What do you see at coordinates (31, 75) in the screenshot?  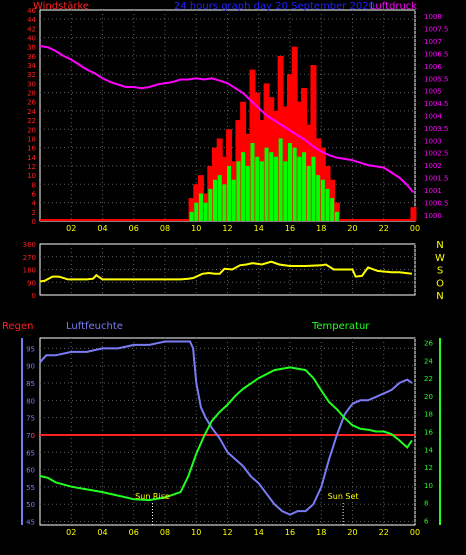 I see `wind-y-tick-label: 32` at bounding box center [31, 75].